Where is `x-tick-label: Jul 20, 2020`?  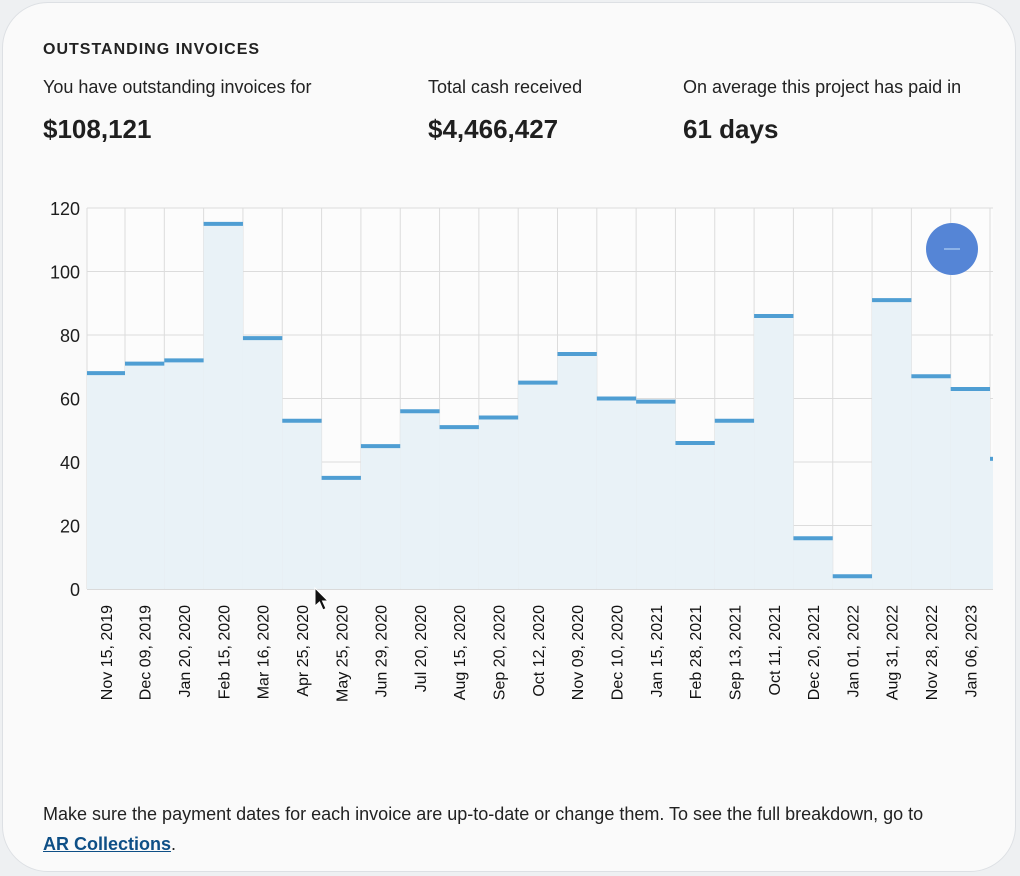 x-tick-label: Jul 20, 2020 is located at coordinates (421, 648).